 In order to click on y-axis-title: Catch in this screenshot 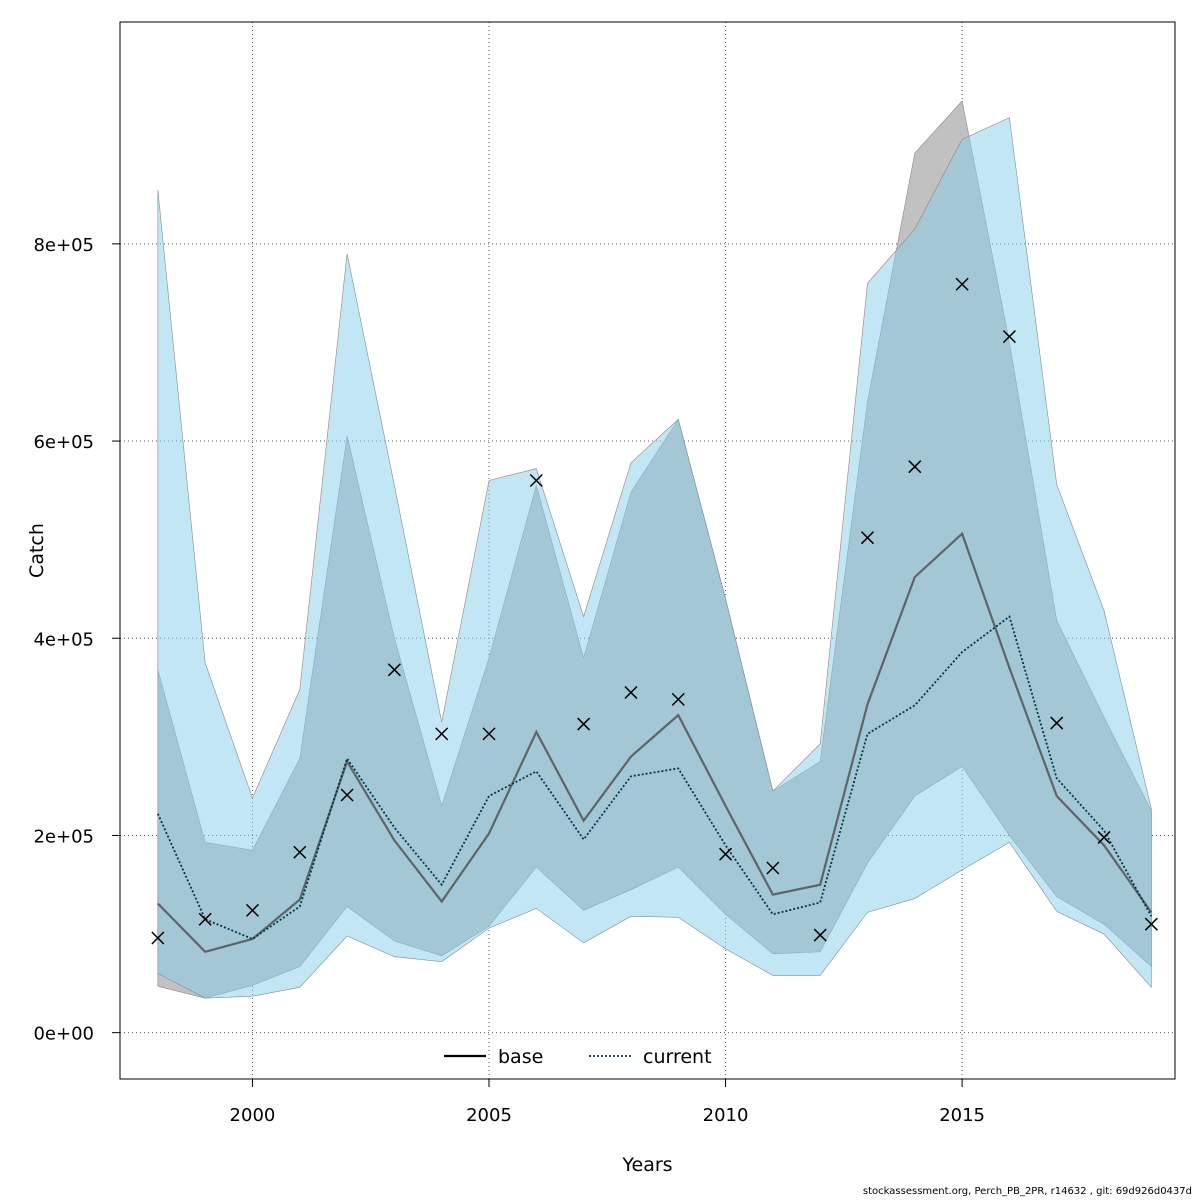, I will do `click(37, 550)`.